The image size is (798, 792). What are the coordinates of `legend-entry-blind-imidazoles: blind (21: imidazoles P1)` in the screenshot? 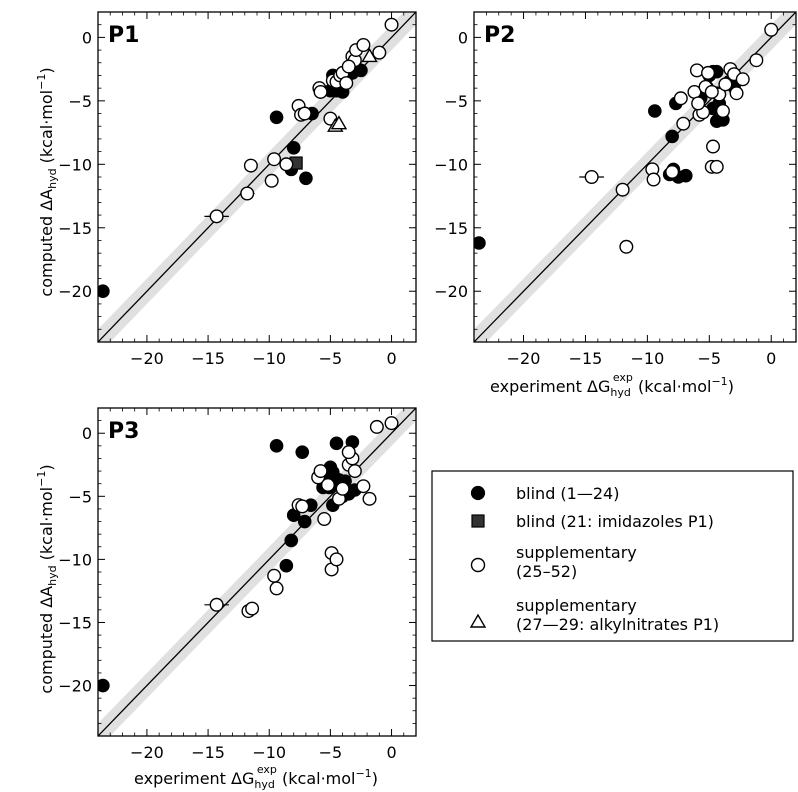 It's located at (592, 521).